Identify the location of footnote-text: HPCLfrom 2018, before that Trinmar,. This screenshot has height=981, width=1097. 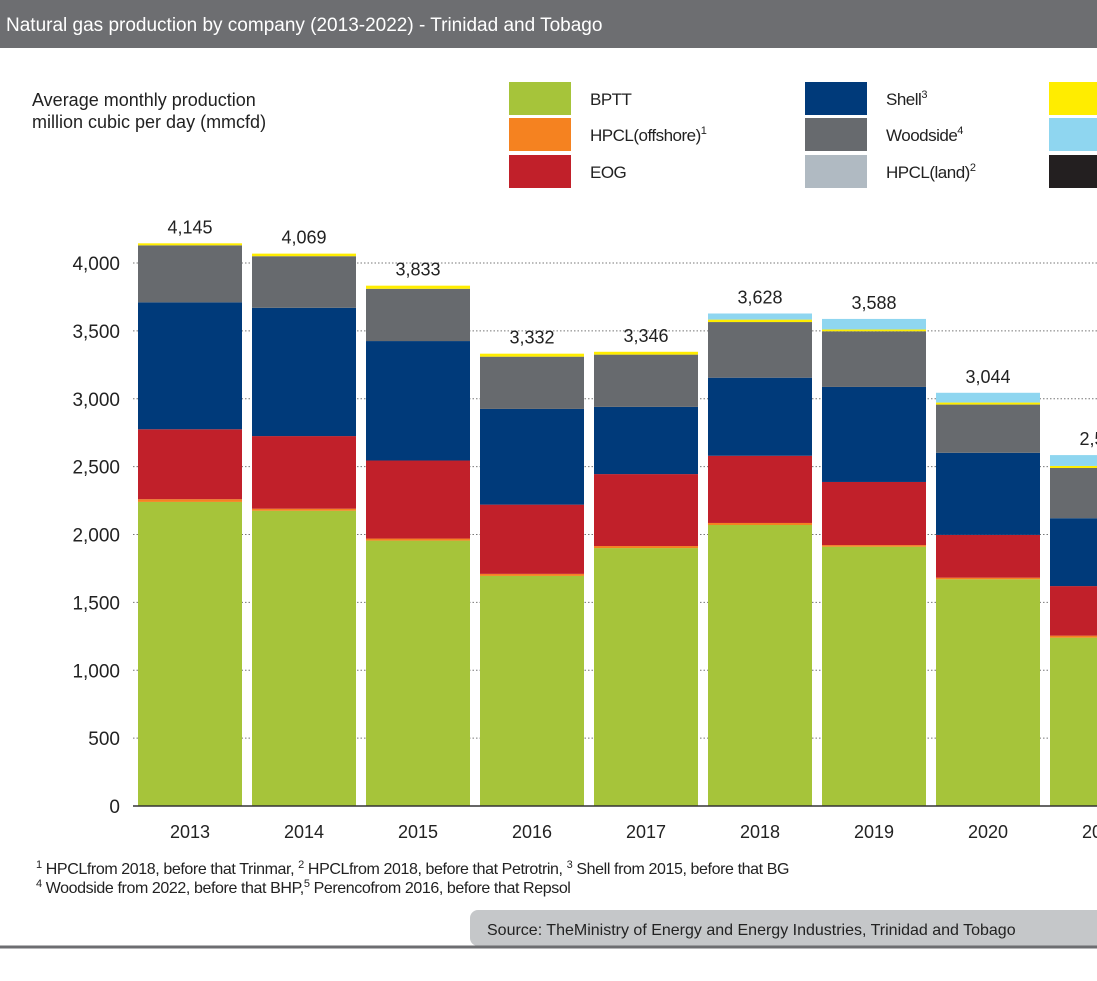
(170, 869).